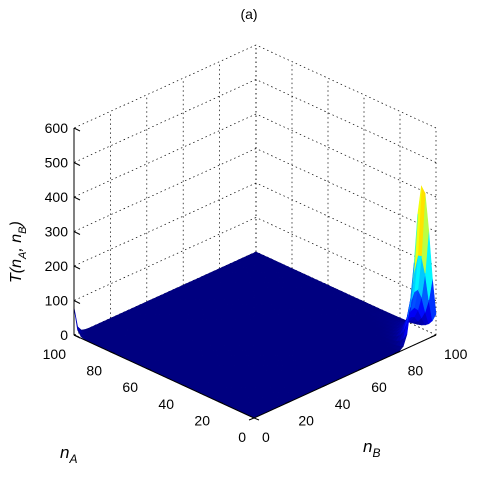  I want to click on y-tick-label: 0, so click(266, 437).